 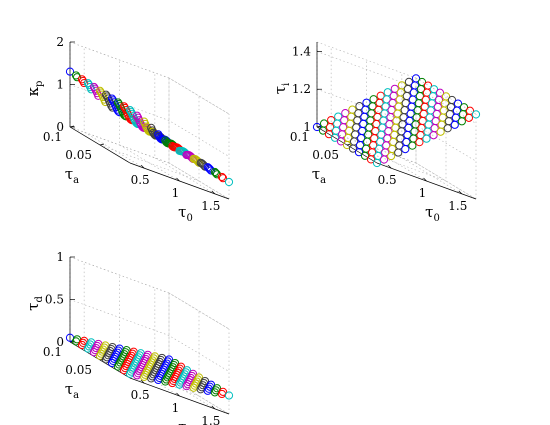 I want to click on z-tick-label: 1, so click(x=60, y=257).